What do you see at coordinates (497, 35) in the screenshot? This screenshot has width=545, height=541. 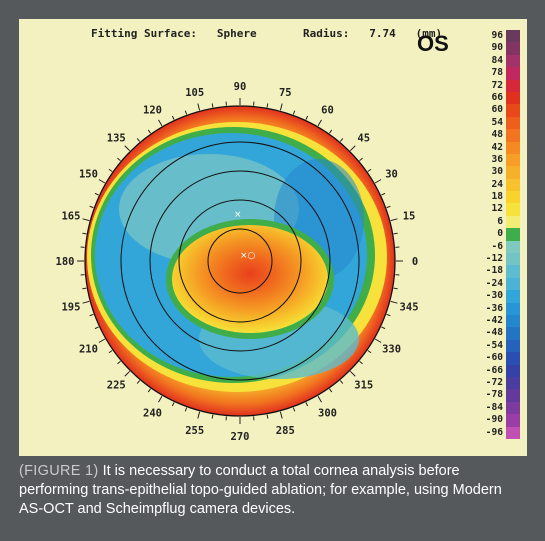 I see `scale-label: 96` at bounding box center [497, 35].